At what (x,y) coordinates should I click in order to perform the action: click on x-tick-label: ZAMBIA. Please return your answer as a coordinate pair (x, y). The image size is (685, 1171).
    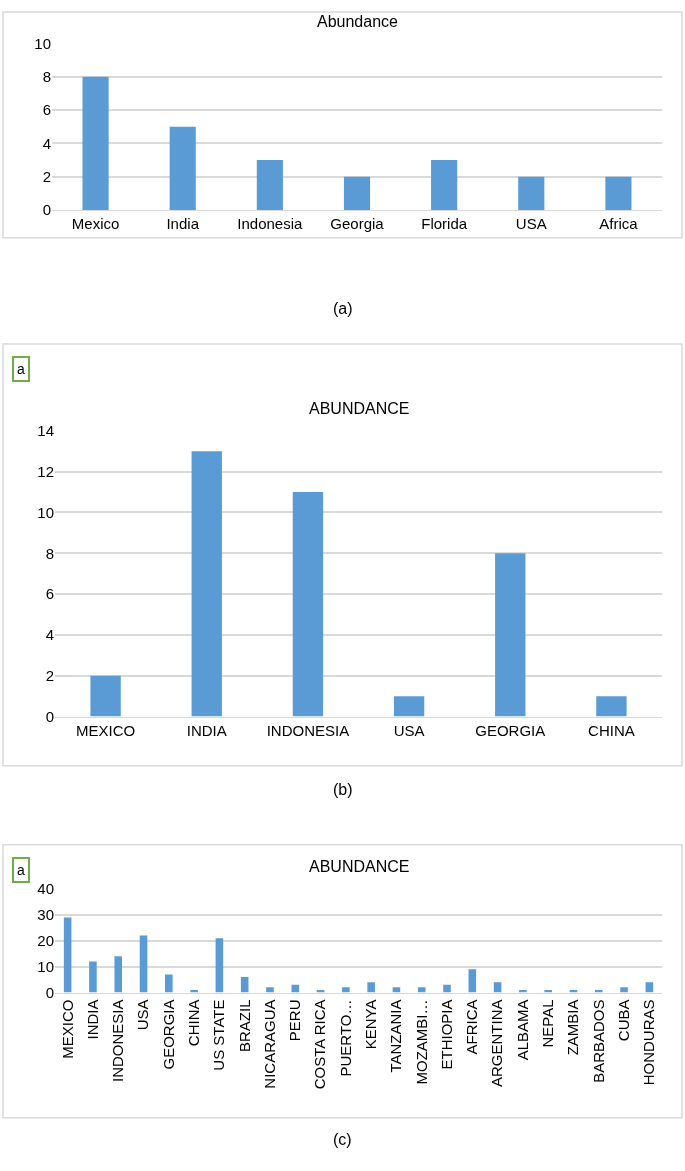
    Looking at the image, I should click on (573, 1027).